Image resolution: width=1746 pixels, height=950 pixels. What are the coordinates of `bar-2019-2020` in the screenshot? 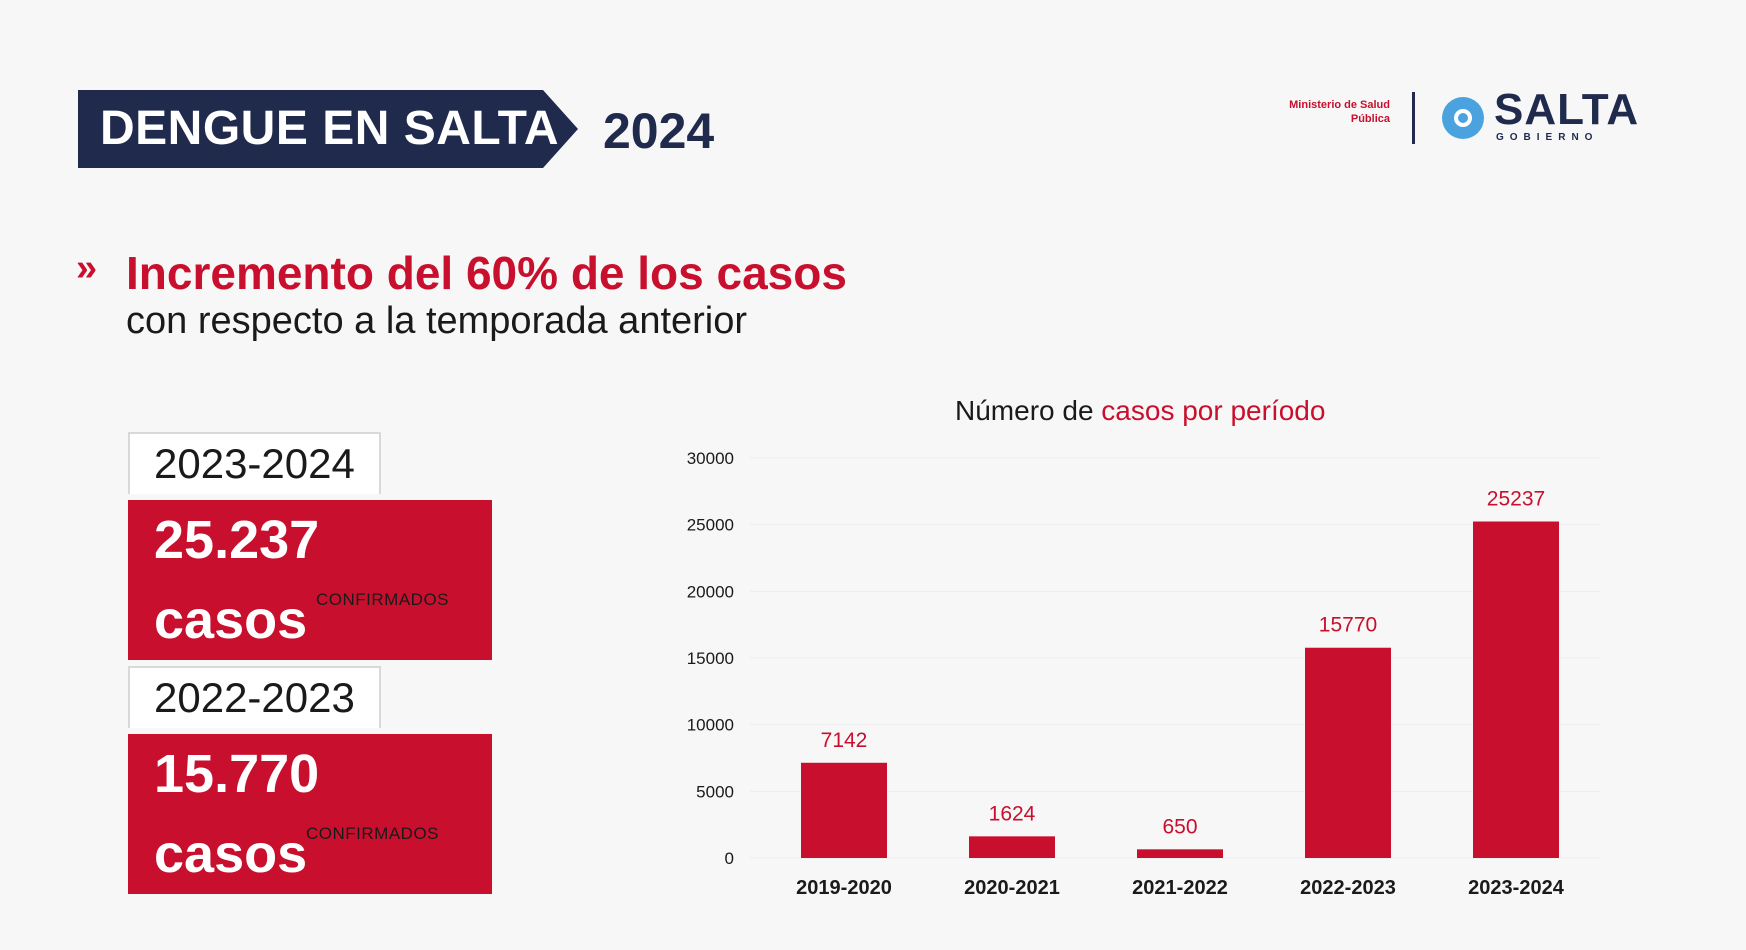 It's located at (844, 810).